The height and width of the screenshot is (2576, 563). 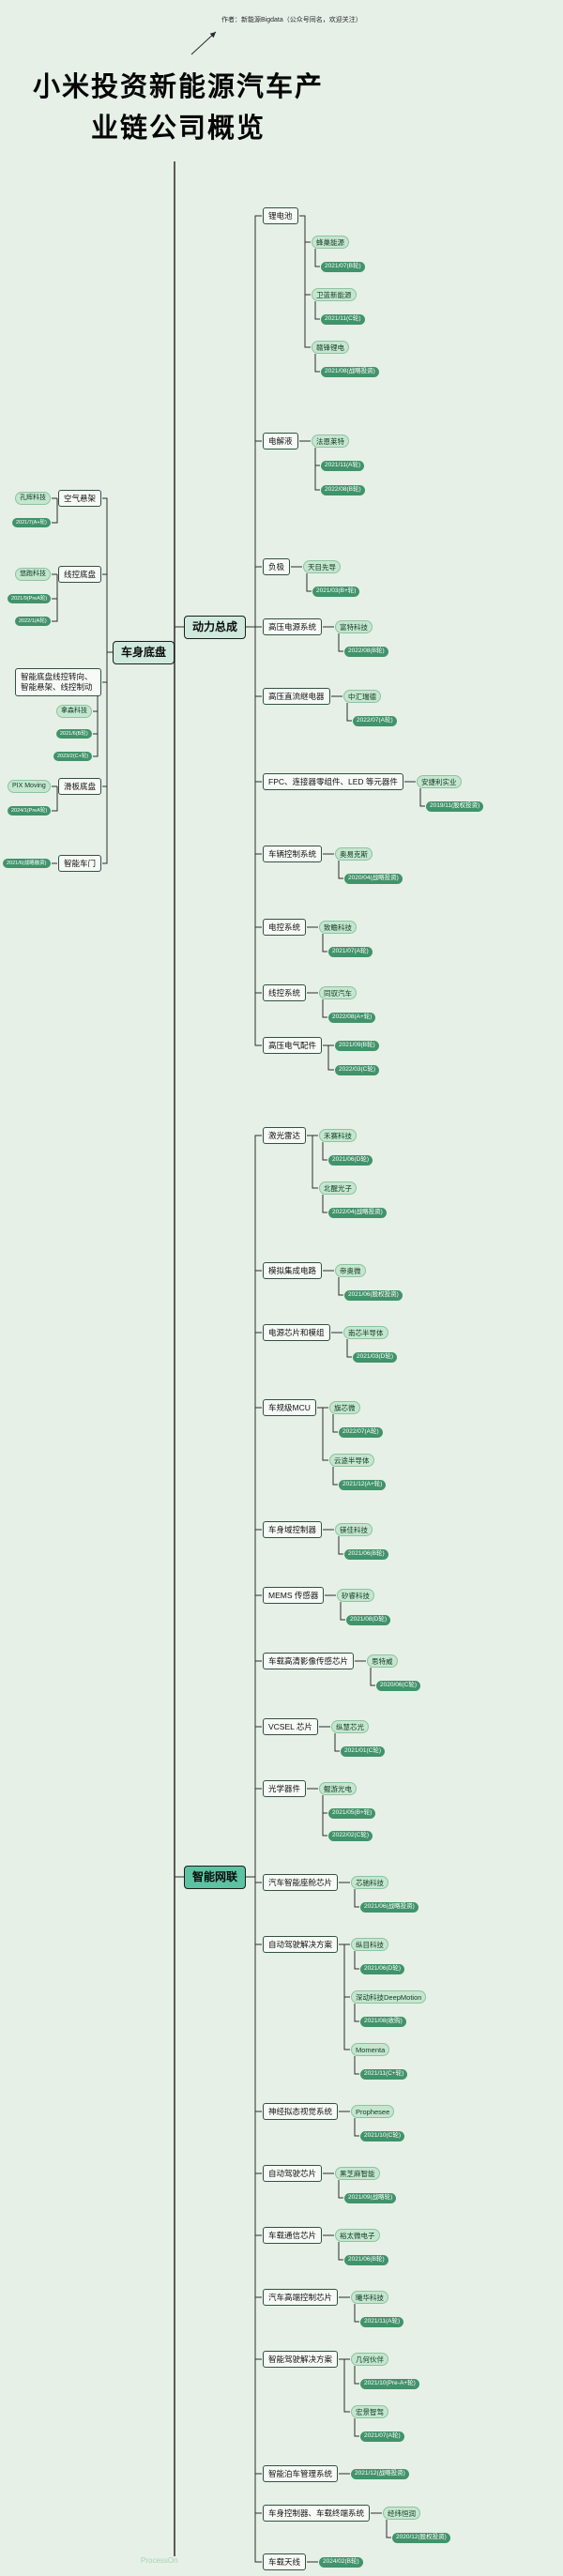 What do you see at coordinates (363, 1484) in the screenshot?
I see `date-pill: 2021/12(A+轮)` at bounding box center [363, 1484].